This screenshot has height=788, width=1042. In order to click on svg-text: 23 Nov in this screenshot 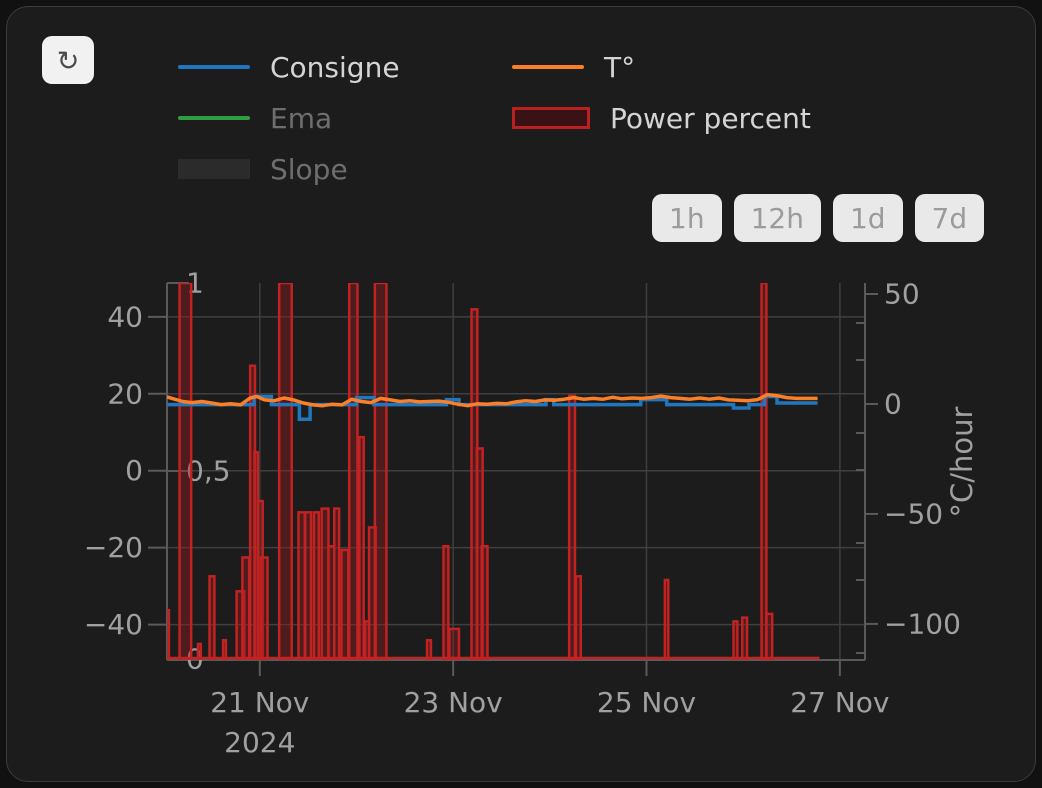, I will do `click(453, 702)`.